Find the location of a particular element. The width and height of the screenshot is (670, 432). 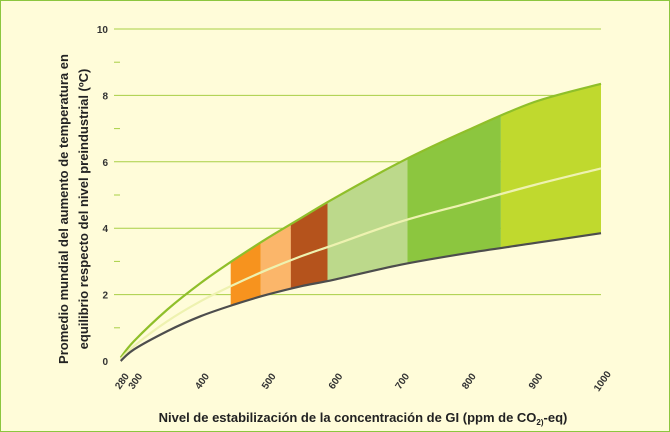

y-tick-label-10: 10 is located at coordinates (103, 30).